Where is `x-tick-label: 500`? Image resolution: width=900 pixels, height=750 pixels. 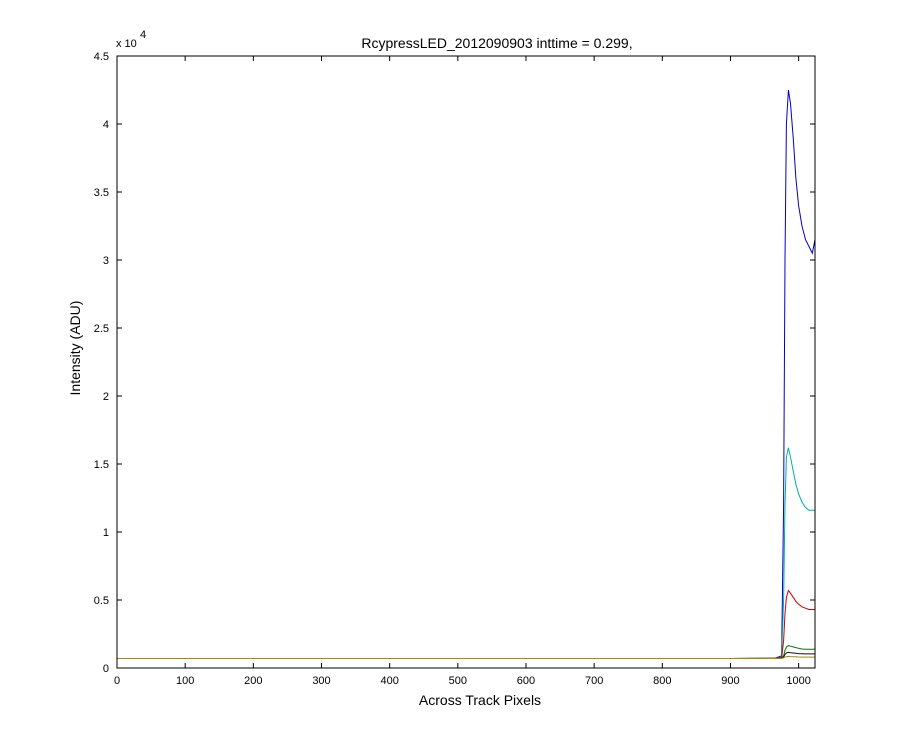
x-tick-label: 500 is located at coordinates (458, 681).